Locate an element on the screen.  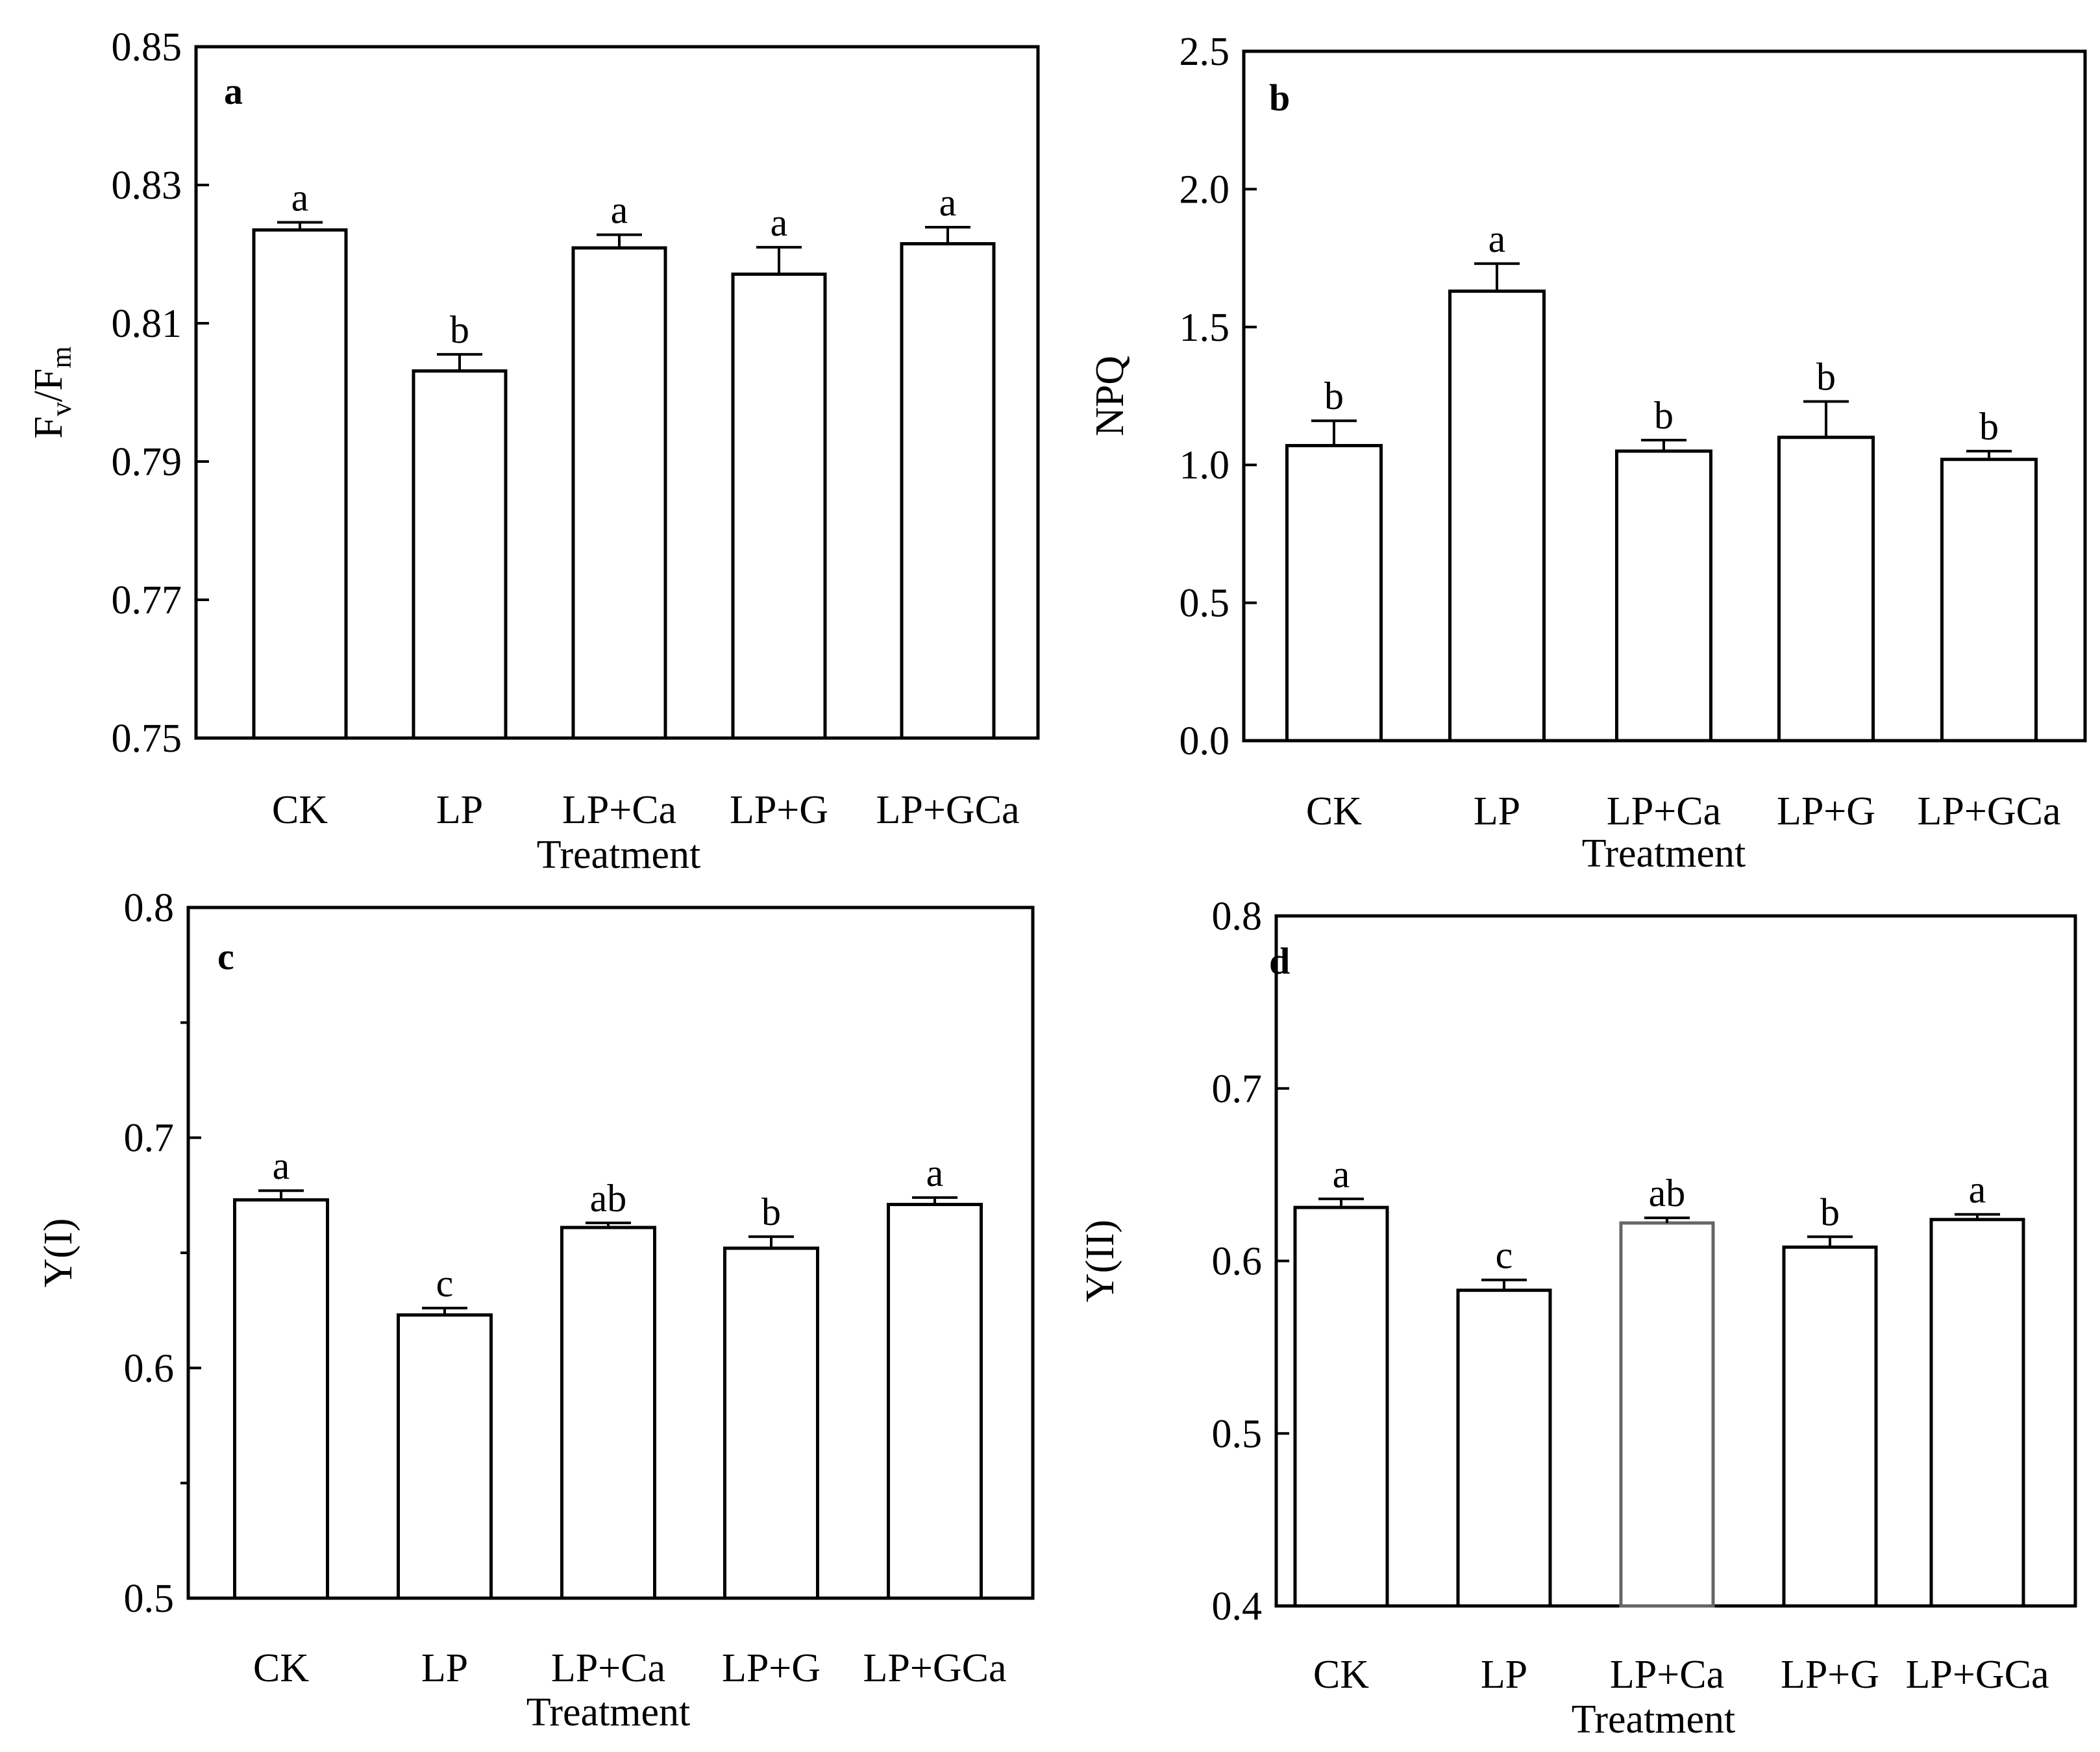
y-axis-title-main: F is located at coordinates (49, 427).